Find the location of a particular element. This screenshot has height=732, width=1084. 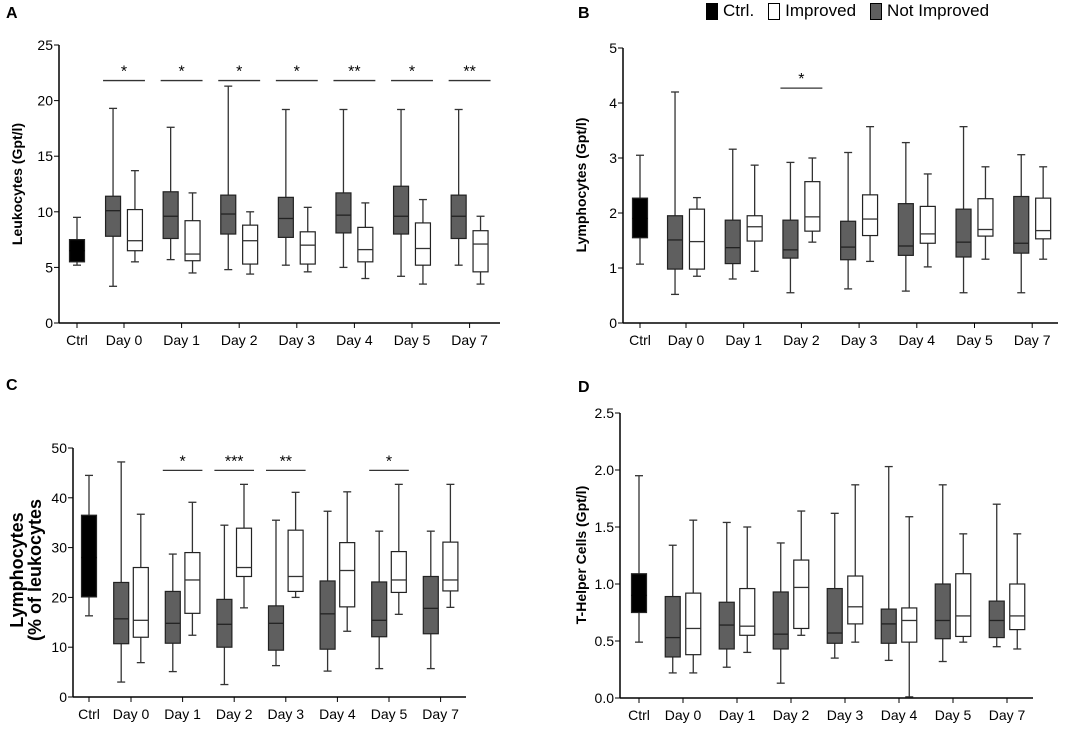

y-tick-label: 2.0 is located at coordinates (605, 470).